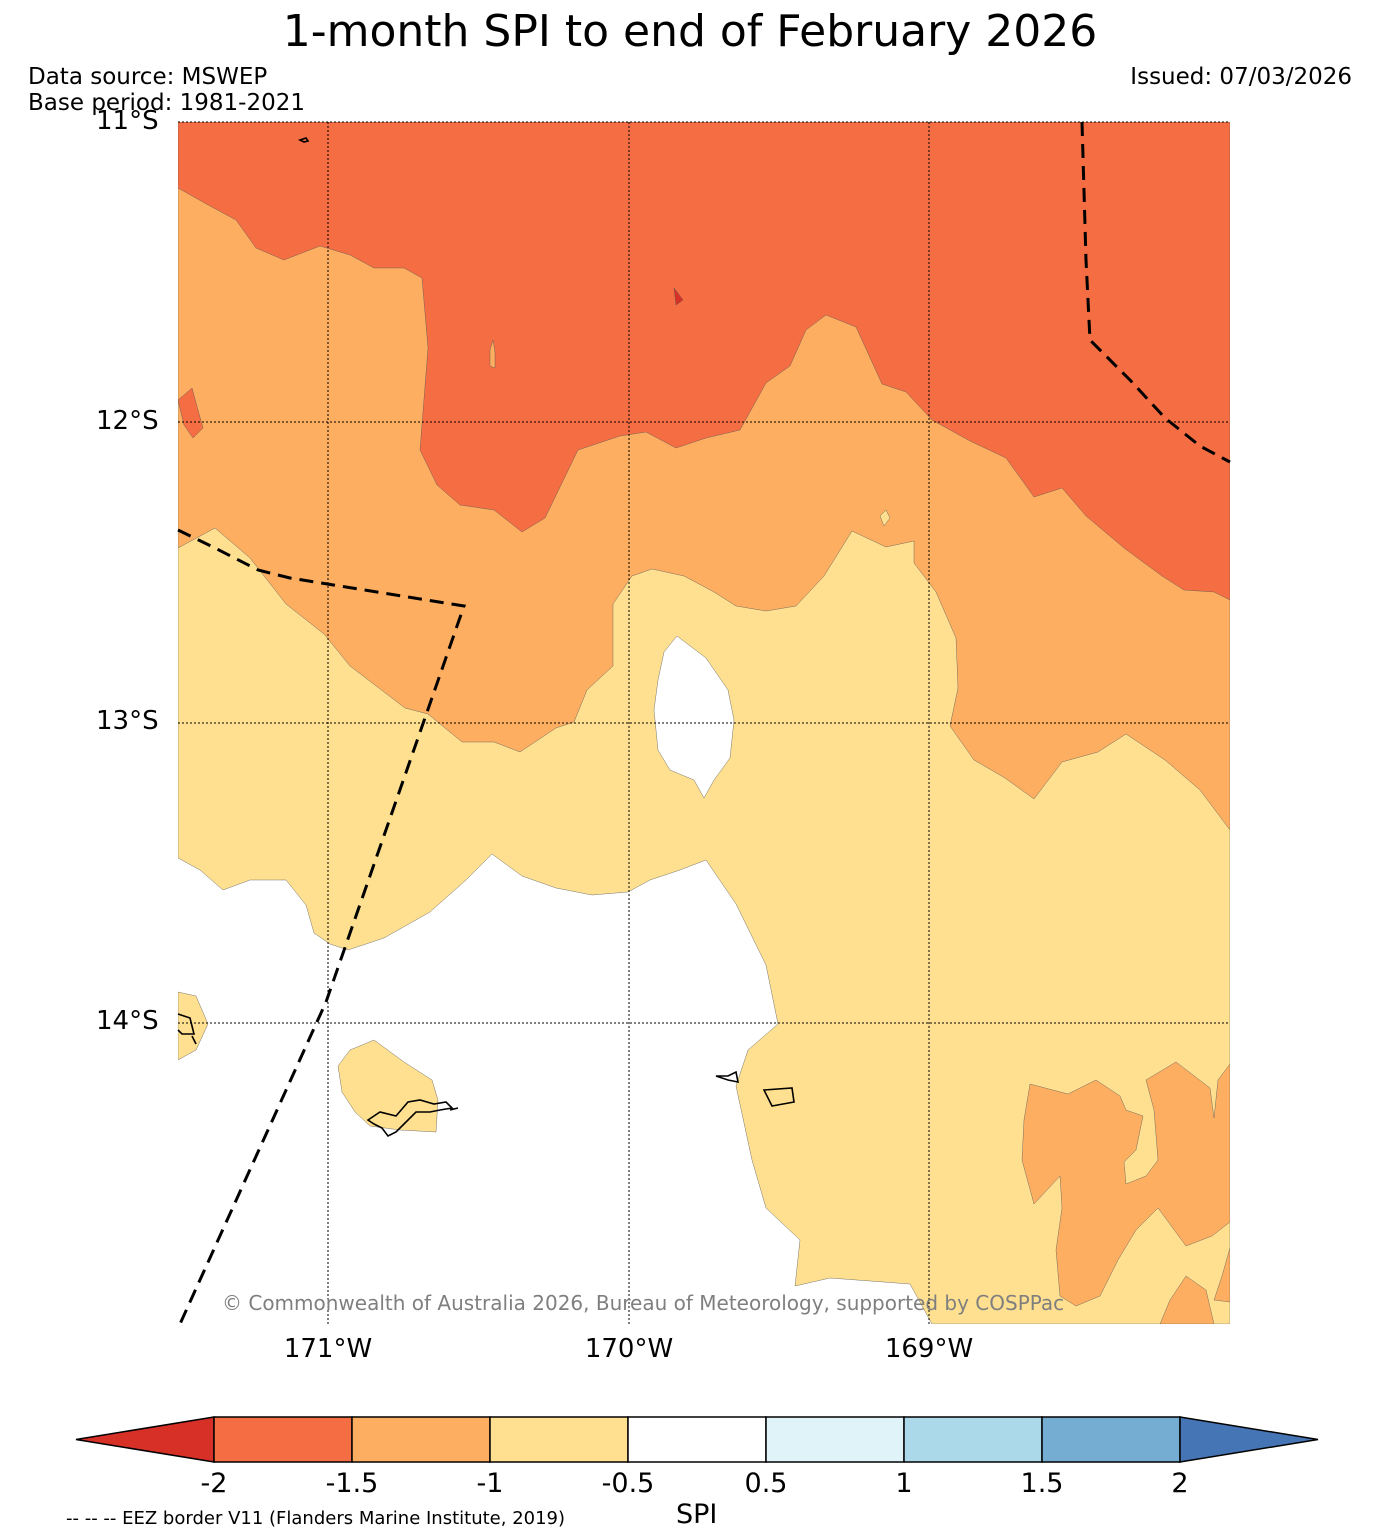 This screenshot has height=1540, width=1380. Describe the element at coordinates (127, 1021) in the screenshot. I see `lat-label-14s: 14°S` at that location.